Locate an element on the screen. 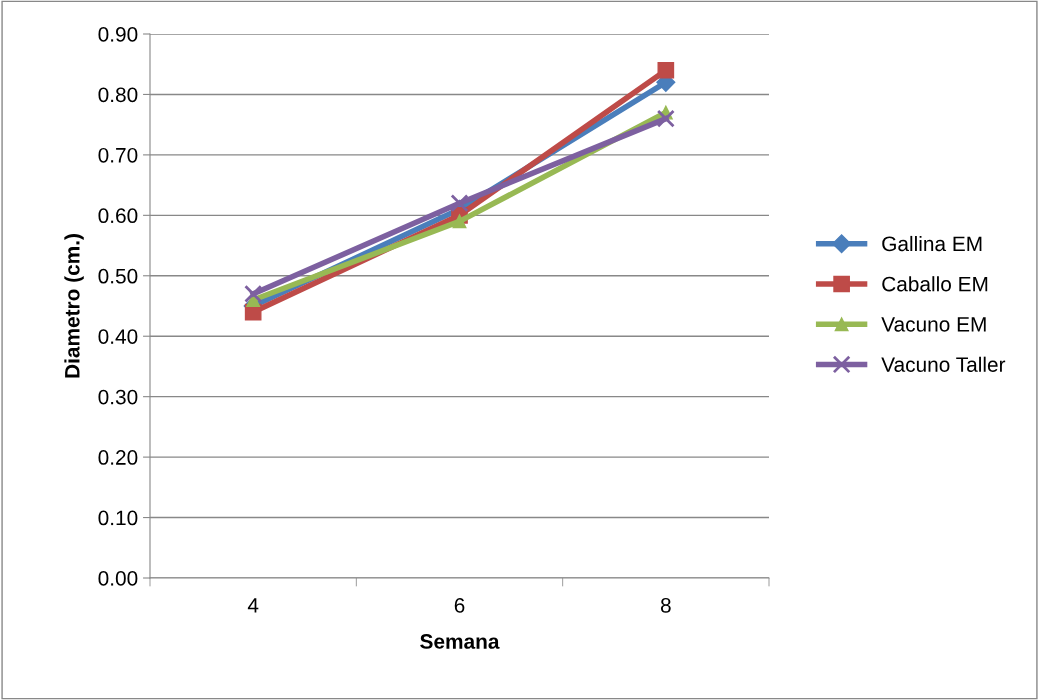 This screenshot has height=700, width=1039. legend-label: Vacuno Taller is located at coordinates (943, 364).